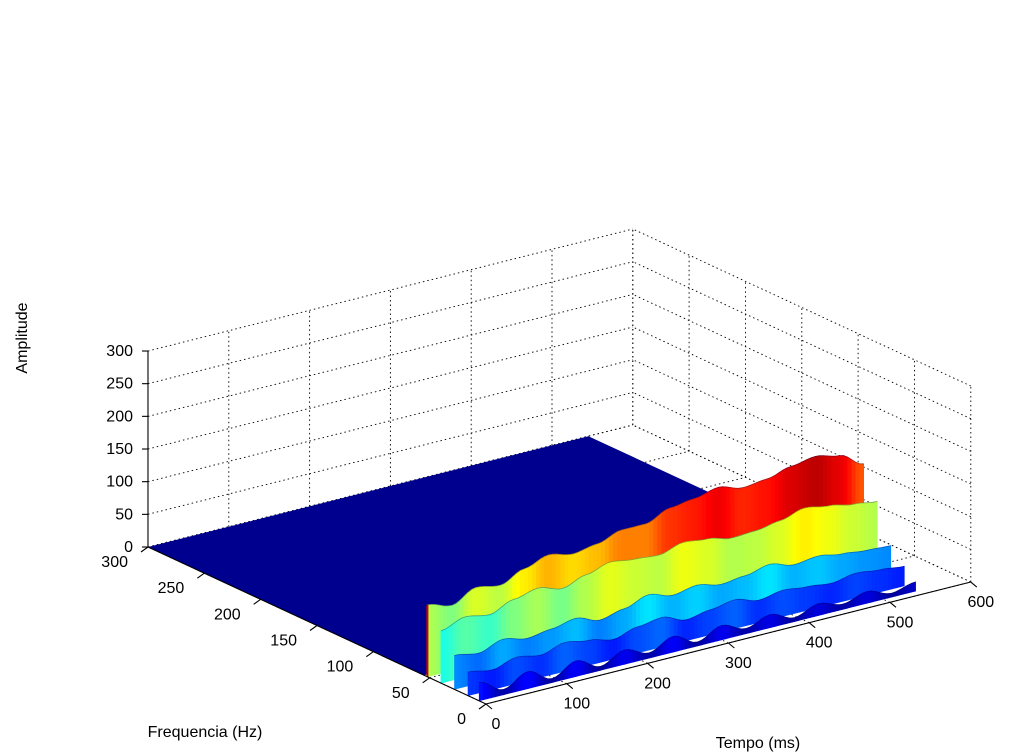  I want to click on x-tick-label: 500, so click(900, 622).